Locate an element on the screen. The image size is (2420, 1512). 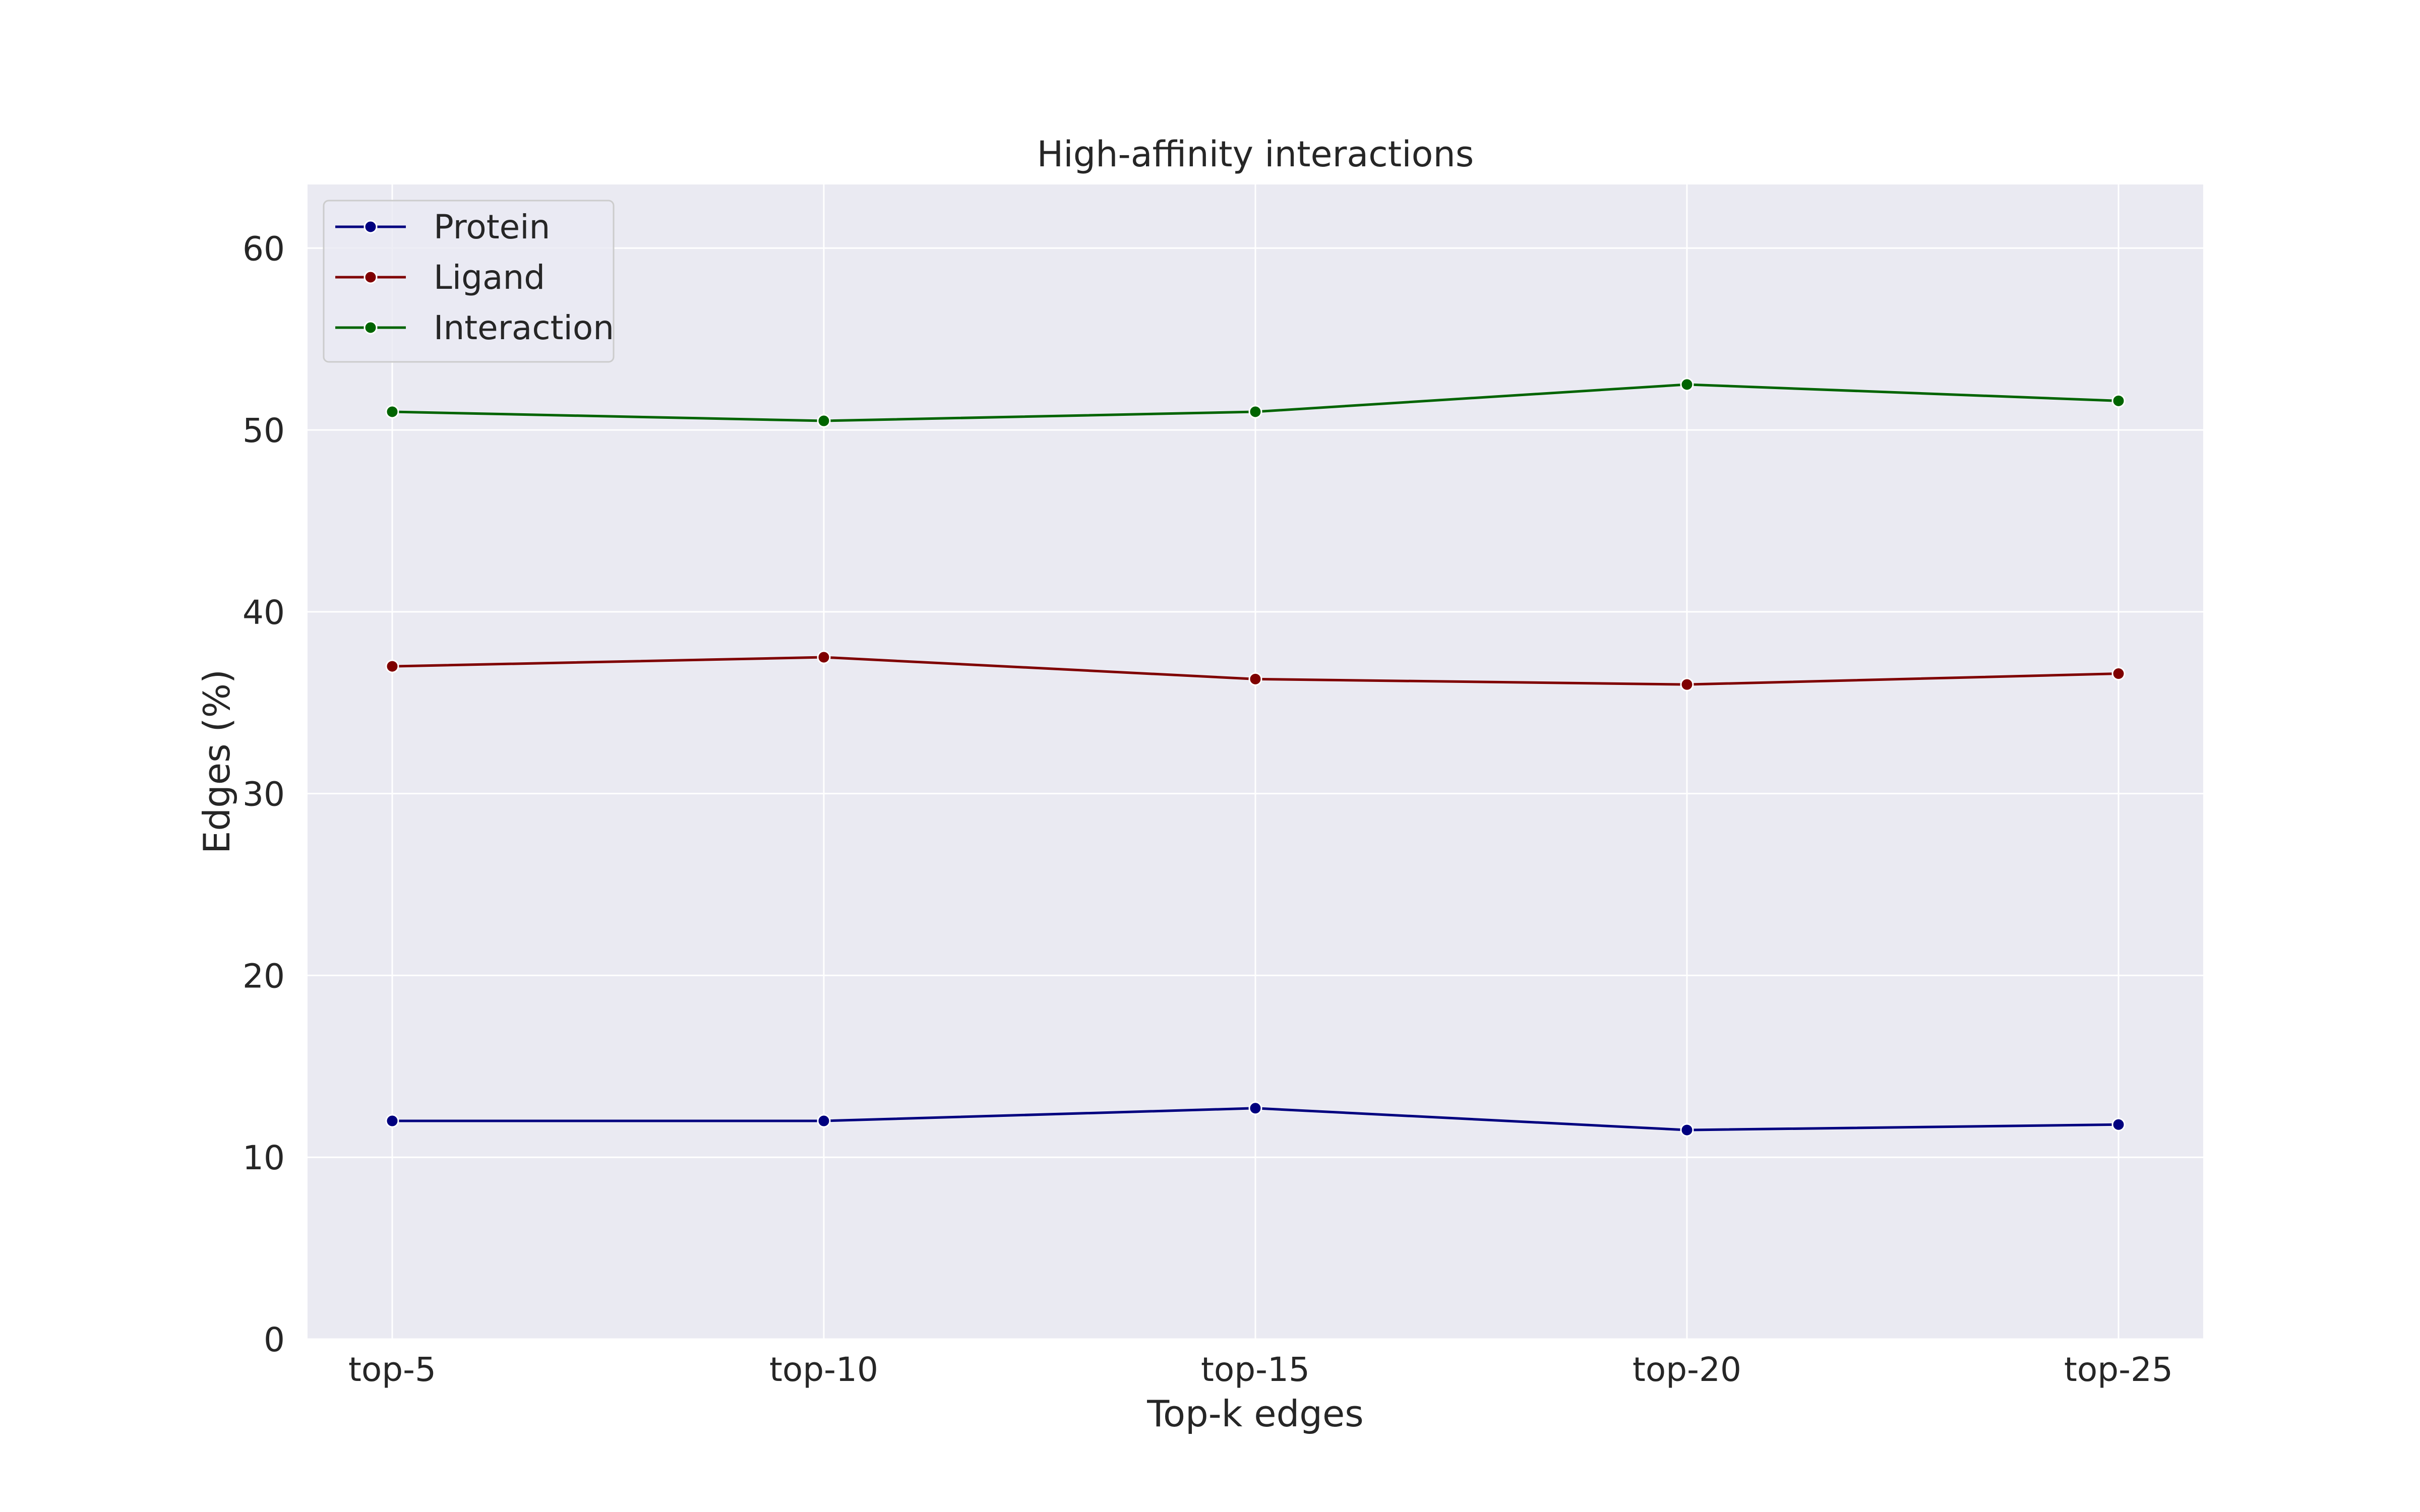
series-protein is located at coordinates (1255, 1119).